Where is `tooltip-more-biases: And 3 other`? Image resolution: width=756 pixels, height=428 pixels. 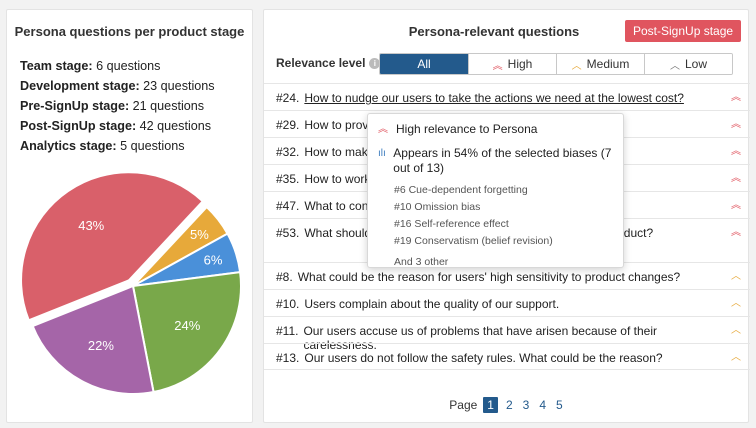 tooltip-more-biases: And 3 other is located at coordinates (421, 262).